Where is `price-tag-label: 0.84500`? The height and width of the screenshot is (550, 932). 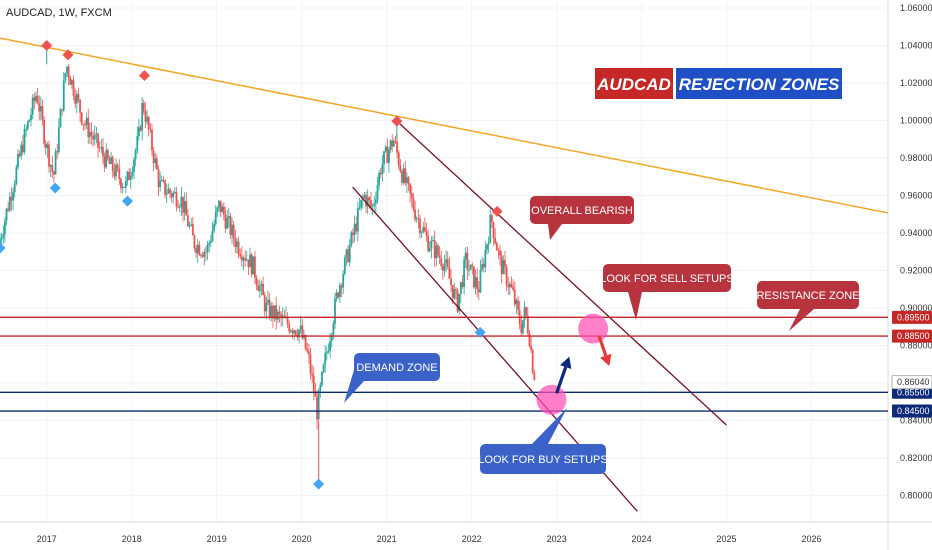 price-tag-label: 0.84500 is located at coordinates (913, 411).